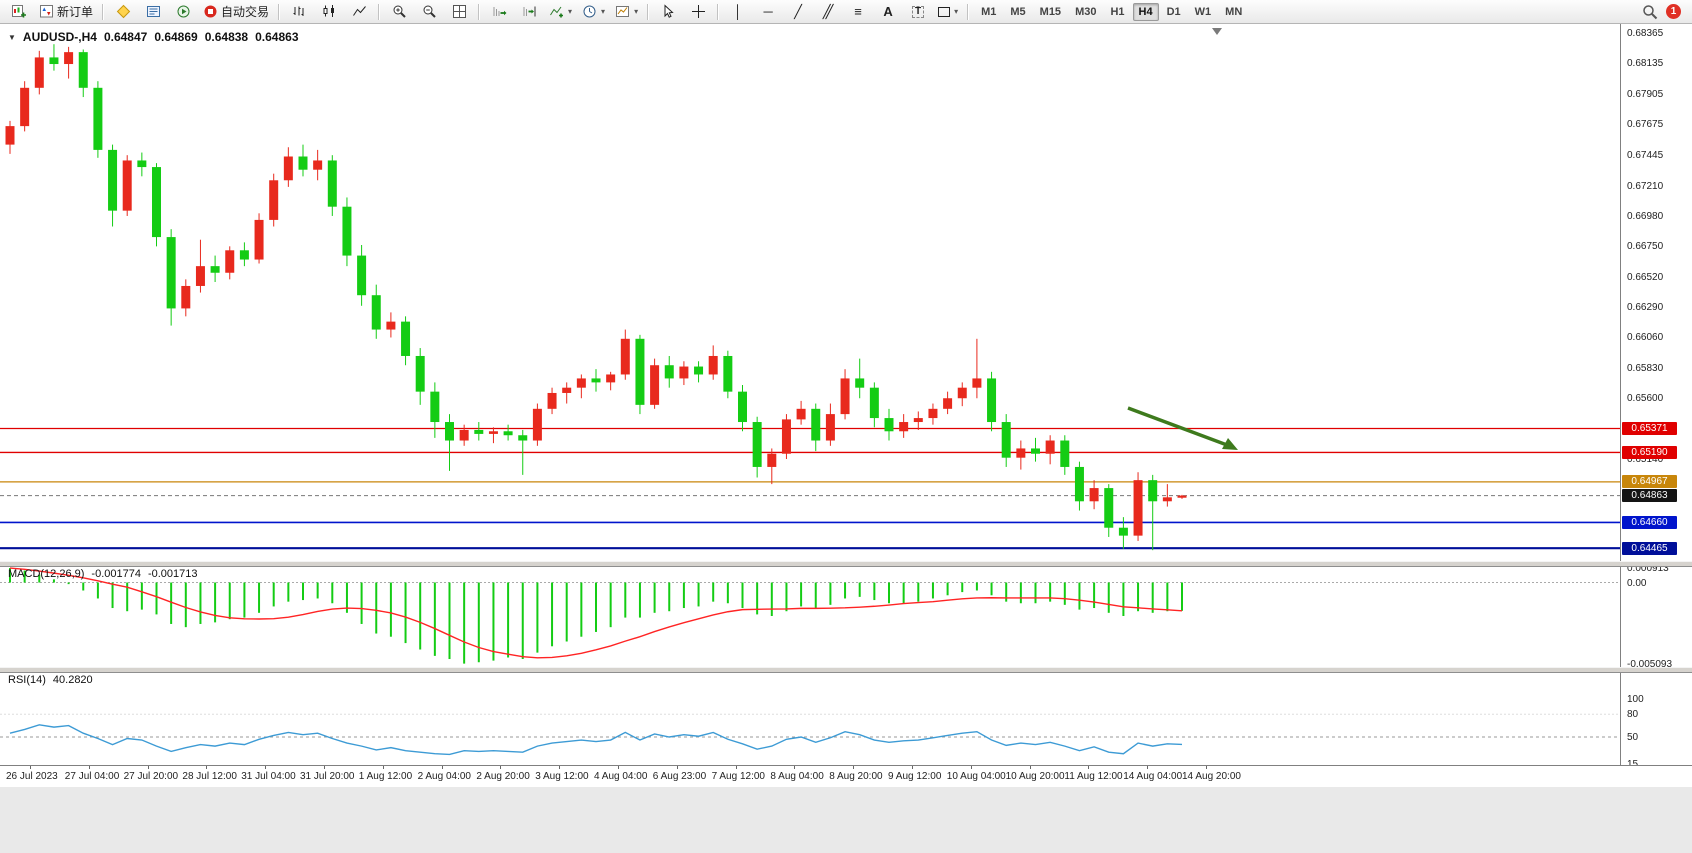 This screenshot has width=1692, height=853. I want to click on rsi-name: RSI(14), so click(27, 680).